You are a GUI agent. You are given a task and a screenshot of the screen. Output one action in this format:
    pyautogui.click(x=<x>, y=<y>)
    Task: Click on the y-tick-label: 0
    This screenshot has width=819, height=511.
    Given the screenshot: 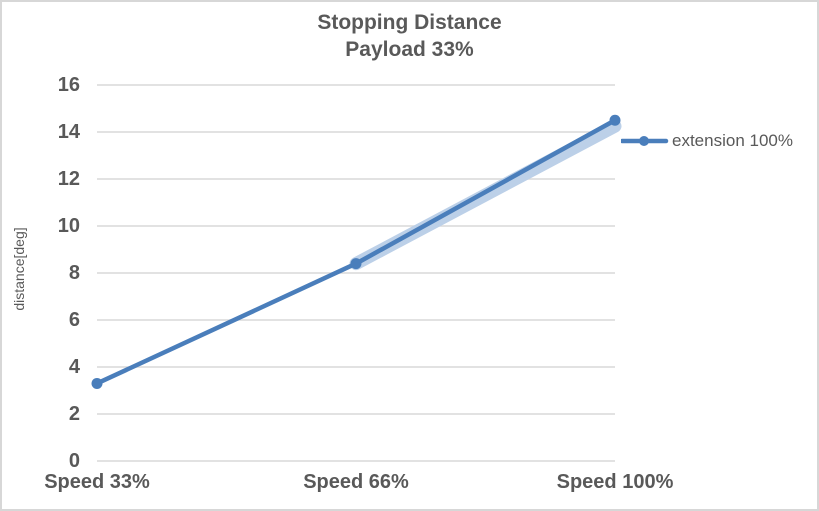 What is the action you would take?
    pyautogui.click(x=74, y=461)
    